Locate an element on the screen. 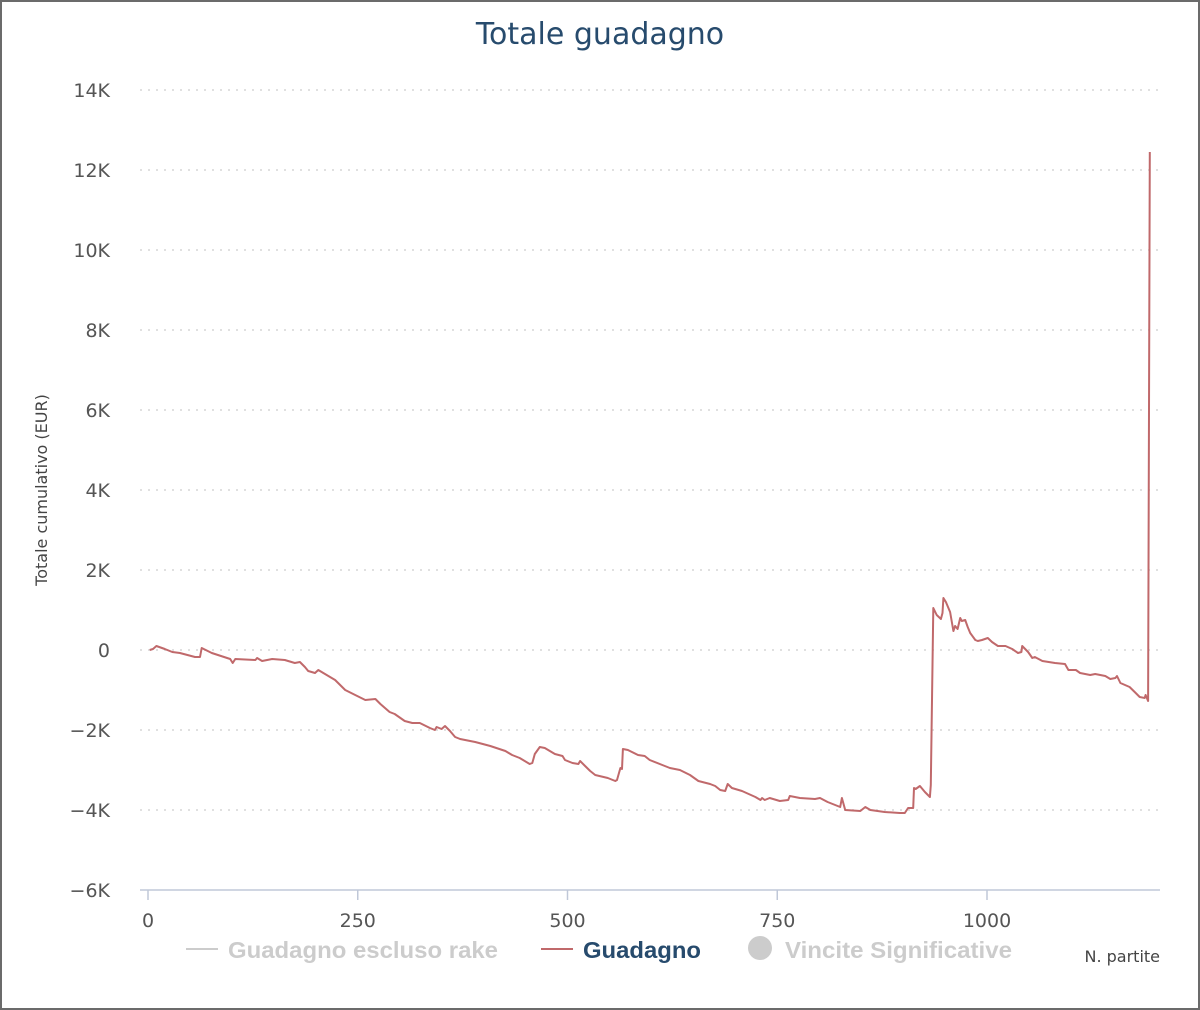  x-tick-label: 250 is located at coordinates (358, 921).